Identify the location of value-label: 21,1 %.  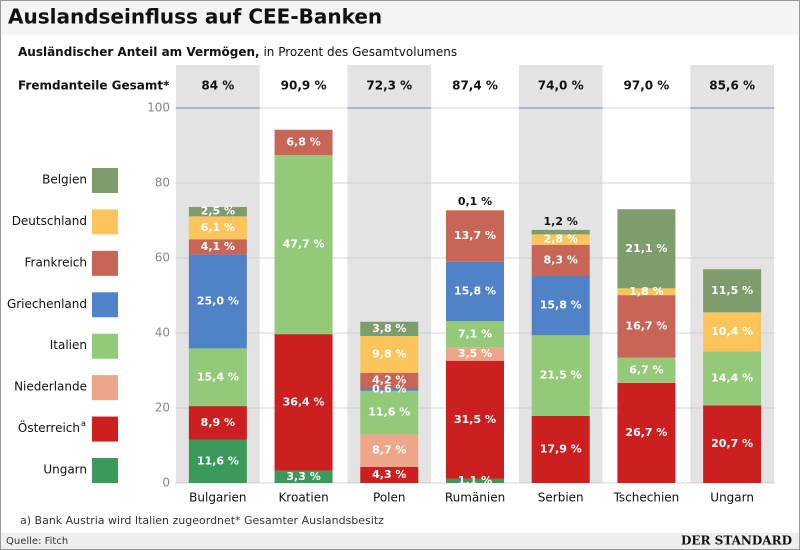
(646, 248).